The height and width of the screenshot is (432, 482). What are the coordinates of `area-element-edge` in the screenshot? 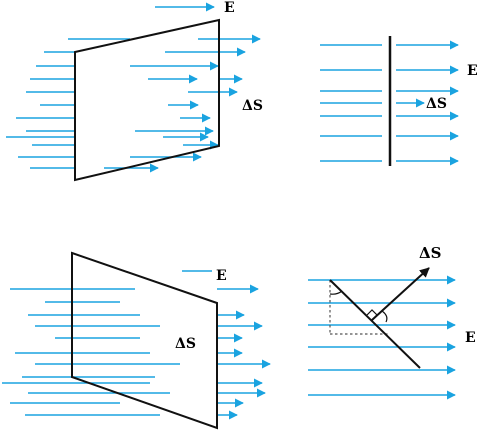 It's located at (375, 324).